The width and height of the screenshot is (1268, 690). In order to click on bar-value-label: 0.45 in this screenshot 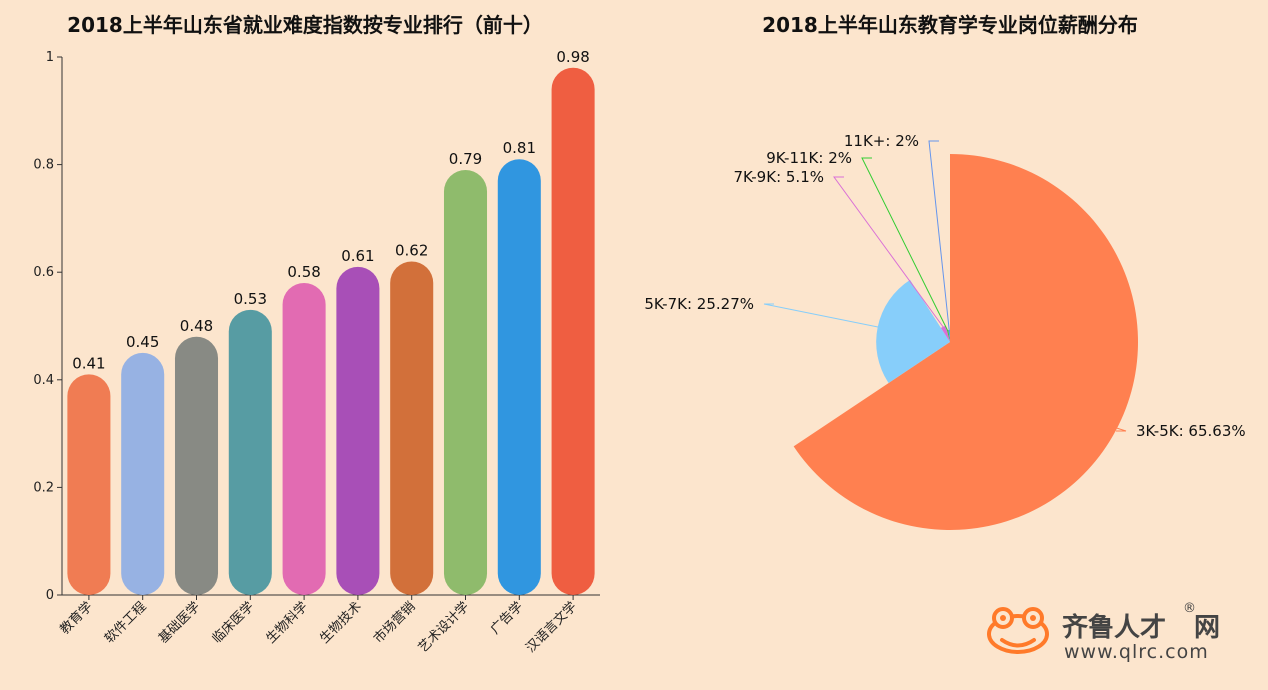, I will do `click(142, 342)`.